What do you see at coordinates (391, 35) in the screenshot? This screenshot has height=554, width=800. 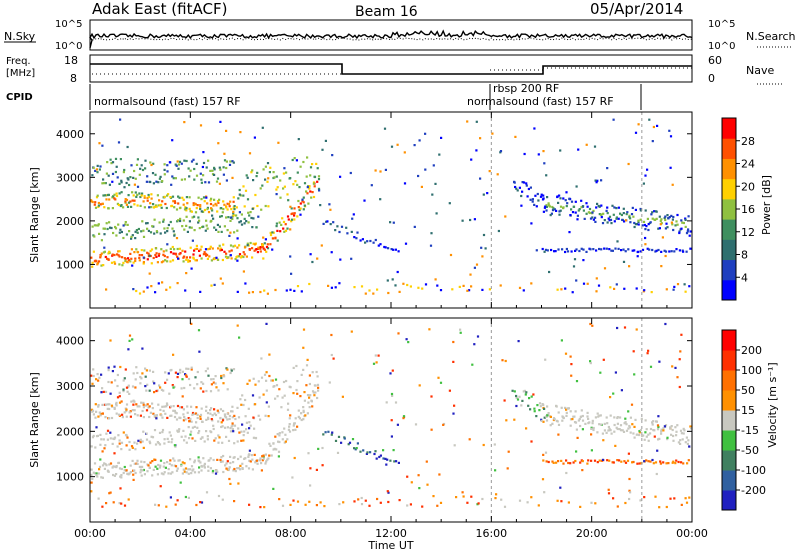 I see `nsky-panel-frame` at bounding box center [391, 35].